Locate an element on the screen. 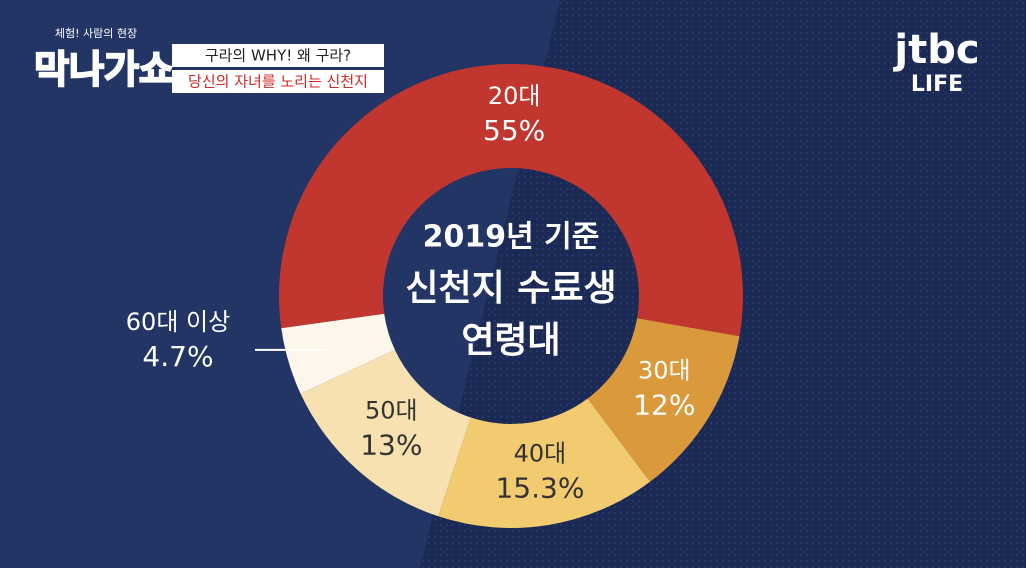  caption-line: 당신의 자녀를 노리는 신천지 is located at coordinates (278, 82).